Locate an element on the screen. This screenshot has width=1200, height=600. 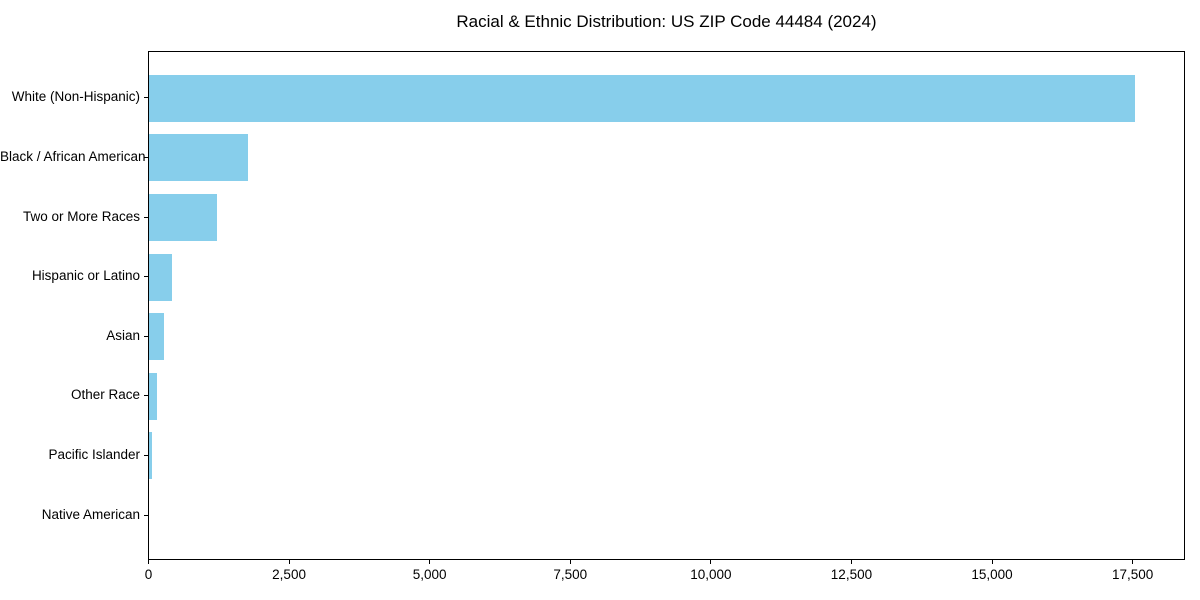
bar-pacific-islander is located at coordinates (151, 456).